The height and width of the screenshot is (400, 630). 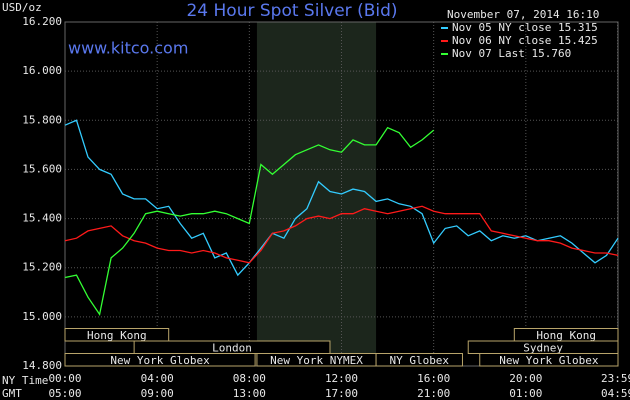 What do you see at coordinates (128, 48) in the screenshot?
I see `source-url: www.kitco.com` at bounding box center [128, 48].